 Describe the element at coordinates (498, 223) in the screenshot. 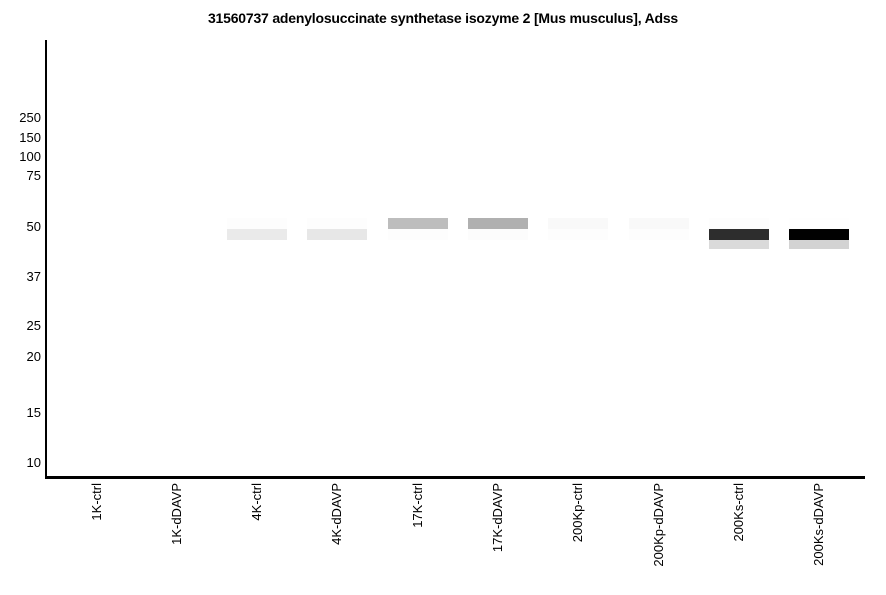

I see `blot-band-17K-dDAVP-upper` at that location.